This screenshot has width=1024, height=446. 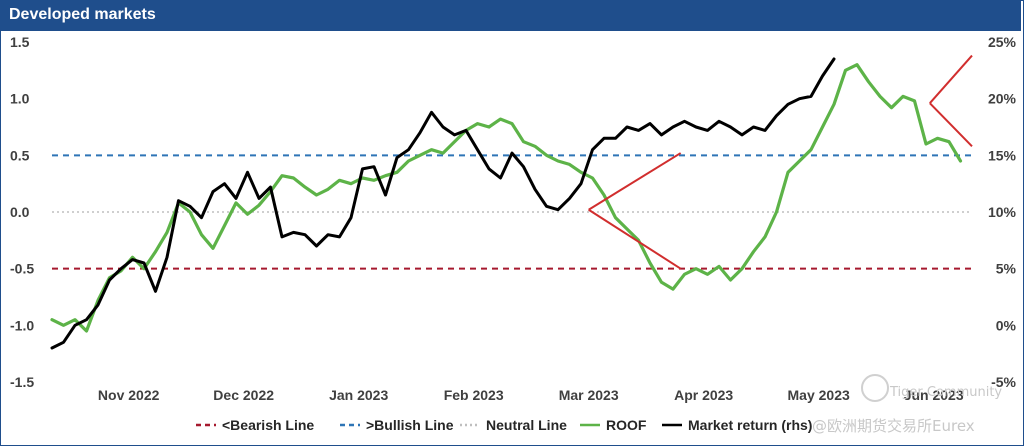 What do you see at coordinates (20, 99) in the screenshot?
I see `y-left-tick-label: 1.0` at bounding box center [20, 99].